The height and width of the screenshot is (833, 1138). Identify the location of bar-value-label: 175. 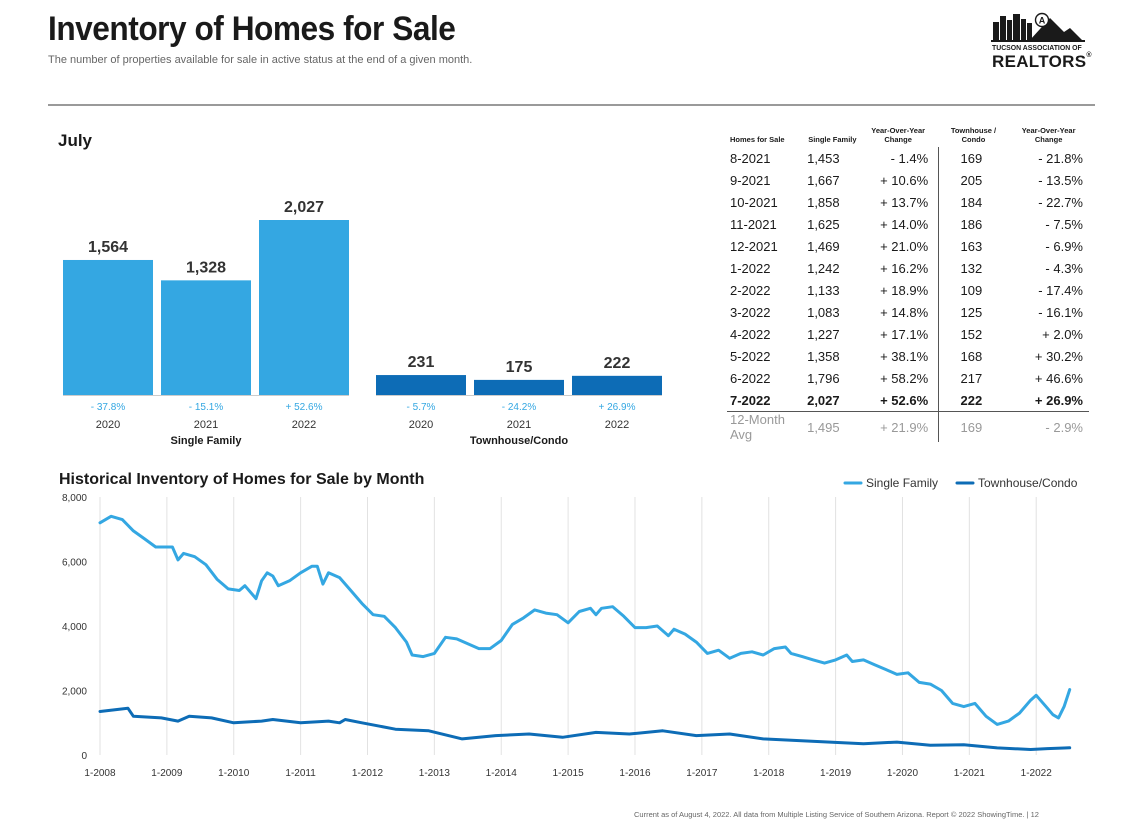
(519, 367).